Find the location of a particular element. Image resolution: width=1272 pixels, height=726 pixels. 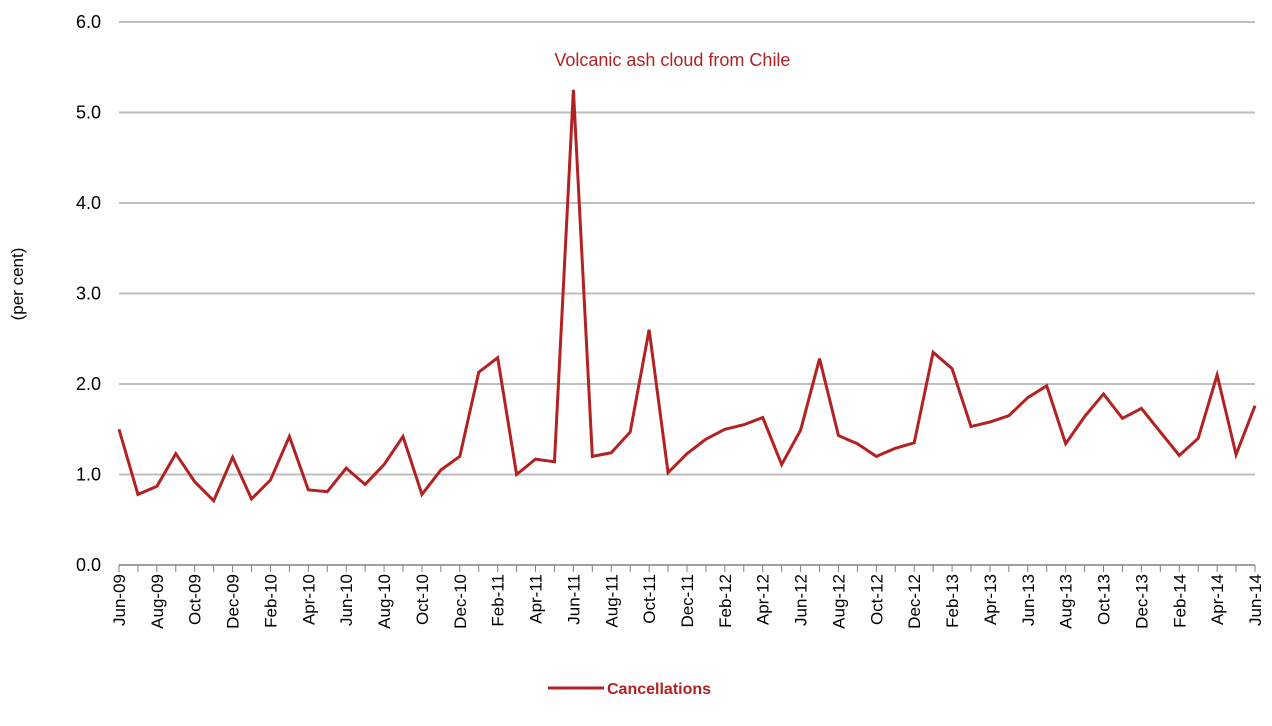

x-tick-label: Apr-13 is located at coordinates (990, 599).